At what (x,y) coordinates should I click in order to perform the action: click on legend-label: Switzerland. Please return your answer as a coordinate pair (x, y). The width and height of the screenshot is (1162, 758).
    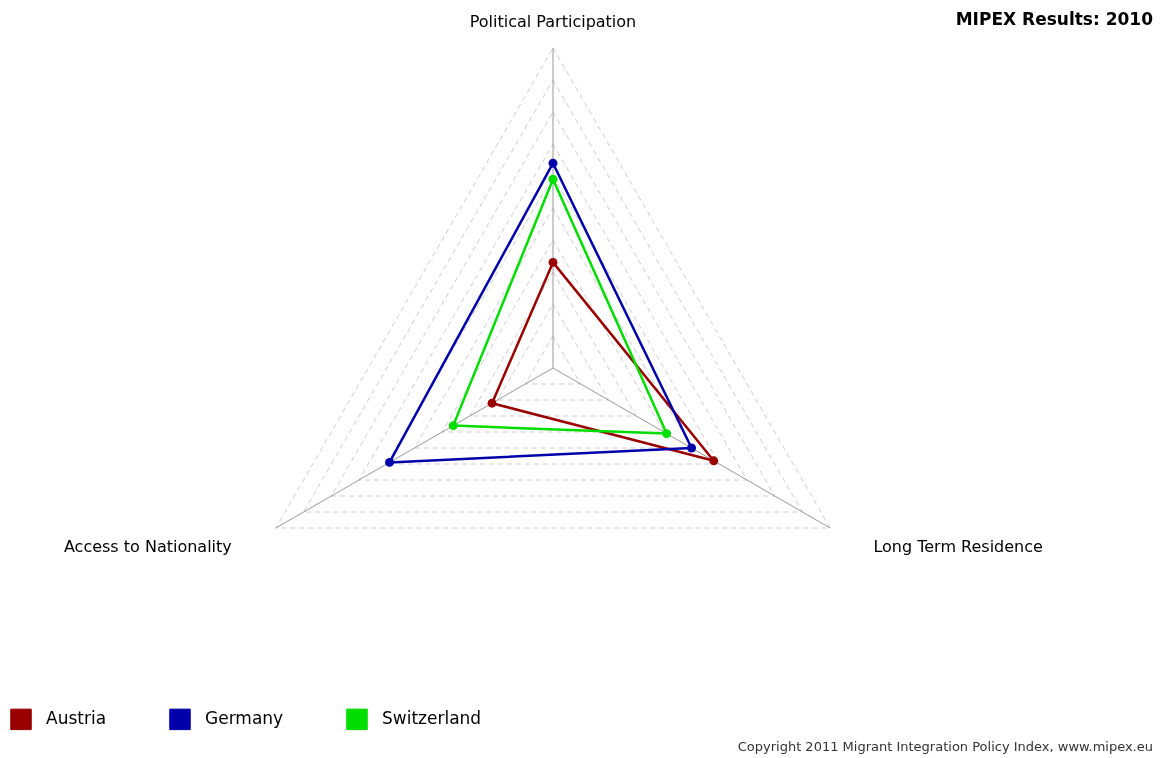
    Looking at the image, I should click on (432, 718).